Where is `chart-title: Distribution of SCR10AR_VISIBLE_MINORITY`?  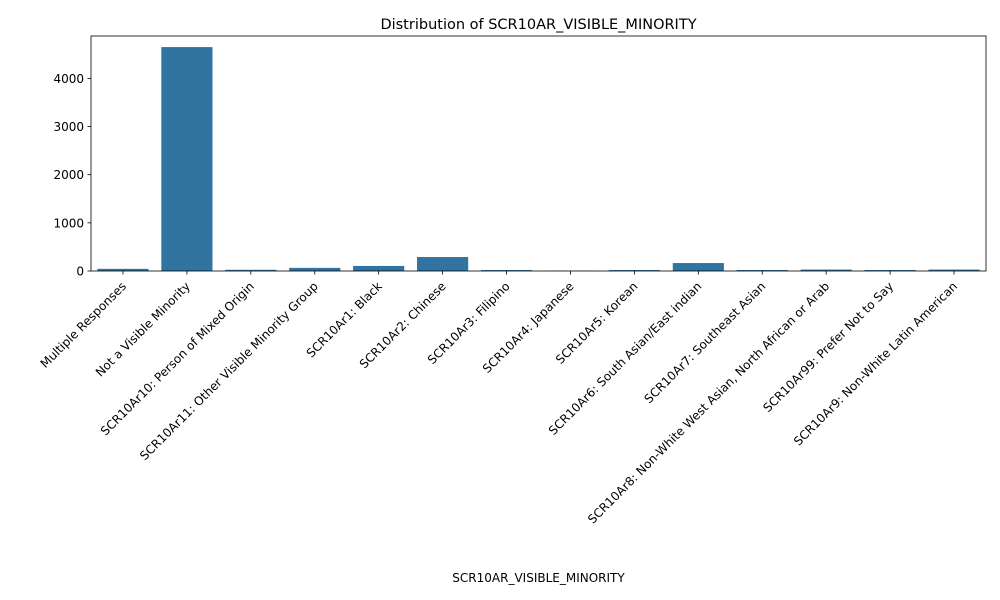 chart-title: Distribution of SCR10AR_VISIBLE_MINORITY is located at coordinates (538, 25).